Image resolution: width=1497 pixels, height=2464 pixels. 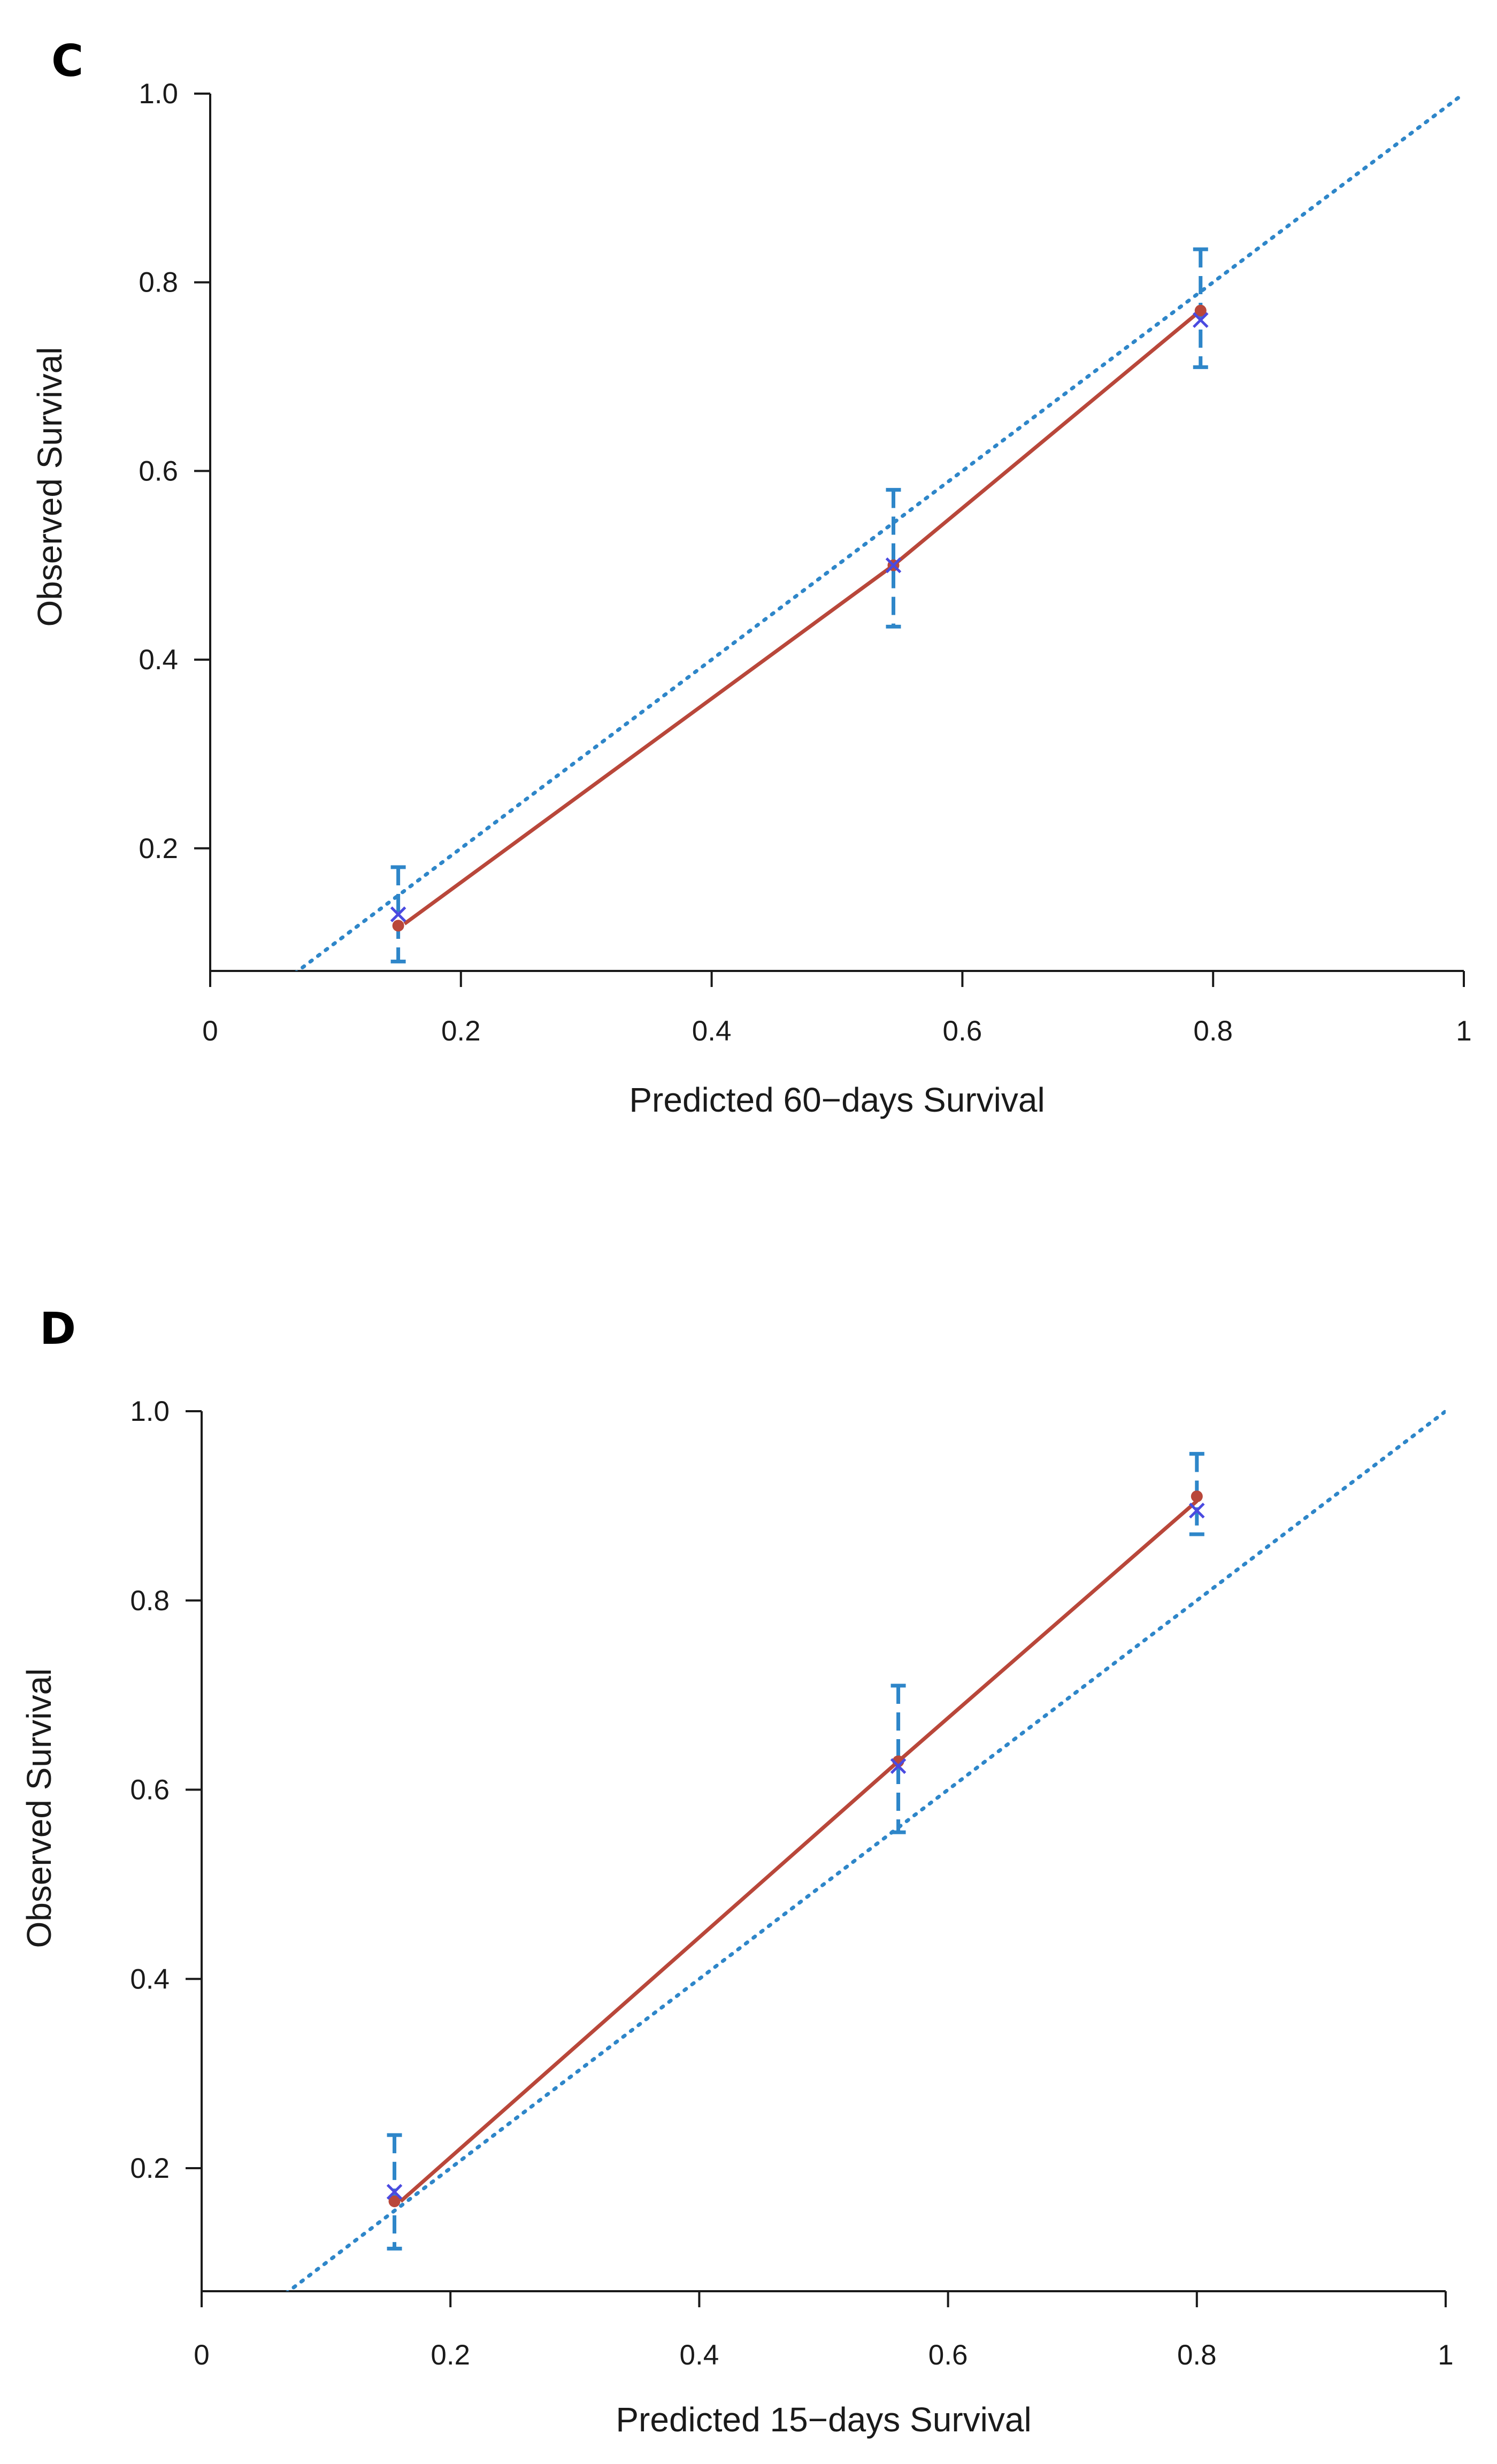 I want to click on x-axis-title: Predicted 15−days Survival, so click(x=823, y=2419).